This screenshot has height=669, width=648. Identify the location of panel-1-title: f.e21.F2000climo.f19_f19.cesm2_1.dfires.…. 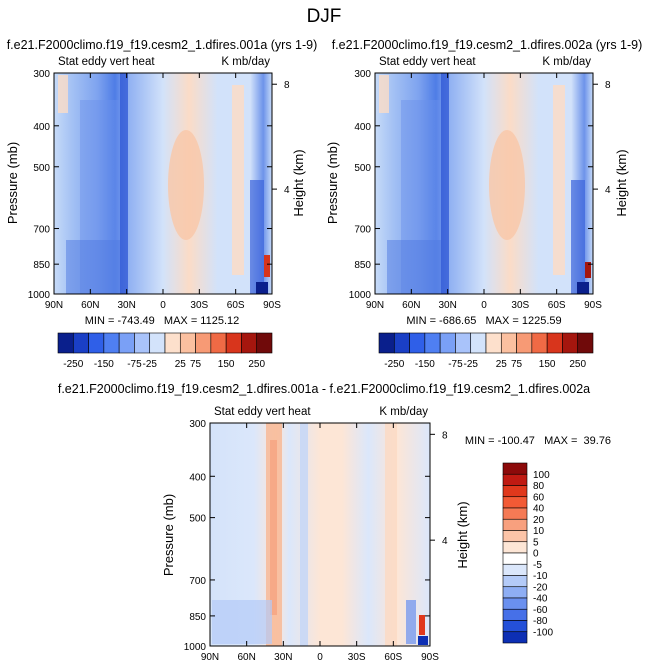
(162, 45).